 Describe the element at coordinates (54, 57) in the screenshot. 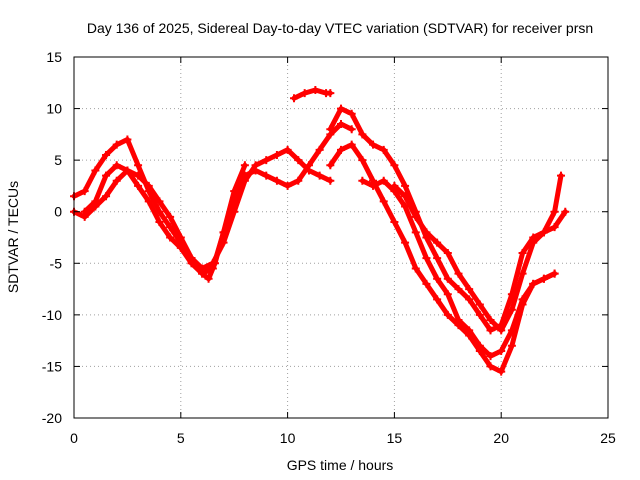

I see `y-tick-label: 15` at that location.